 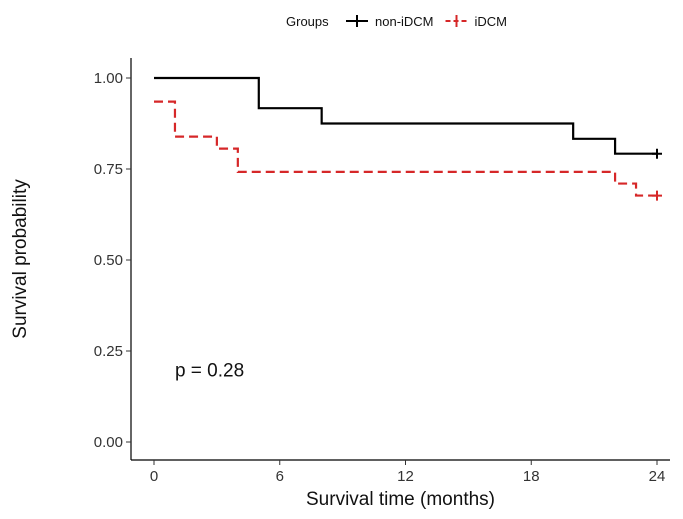 What do you see at coordinates (491, 21) in the screenshot?
I see `legend-label: iDCM` at bounding box center [491, 21].